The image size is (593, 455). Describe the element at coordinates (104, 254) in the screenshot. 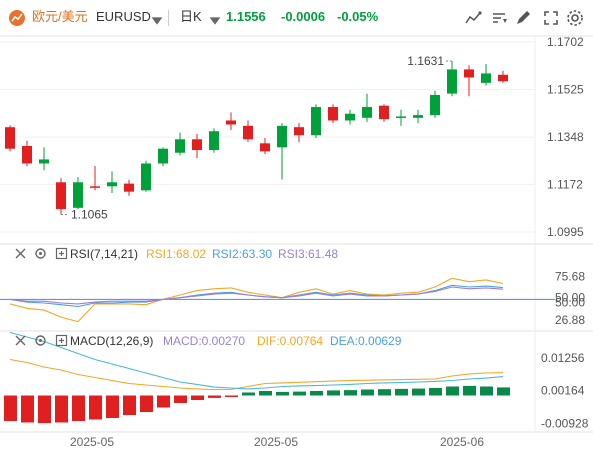

I see `rsi-title: RSI(7,14,21)` at that location.